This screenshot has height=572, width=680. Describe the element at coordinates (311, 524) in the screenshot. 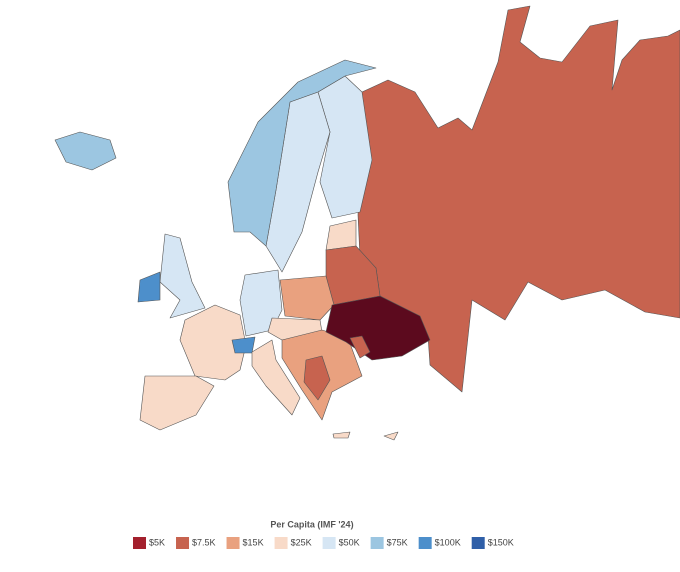

I see `legend-title: Per Capita (IMF '24)` at that location.